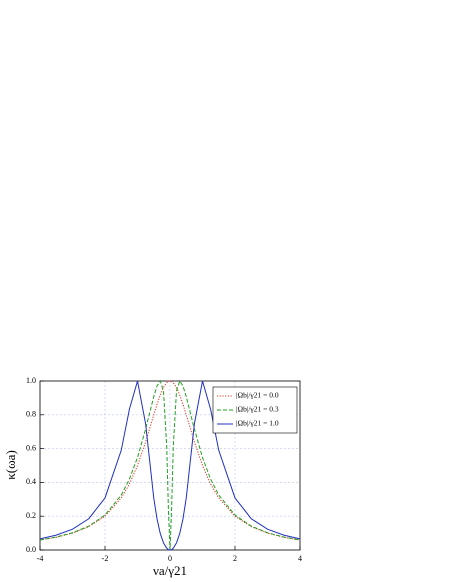 This screenshot has width=450, height=582. What do you see at coordinates (170, 570) in the screenshot?
I see `x-axis-label: νa/γ21` at bounding box center [170, 570].